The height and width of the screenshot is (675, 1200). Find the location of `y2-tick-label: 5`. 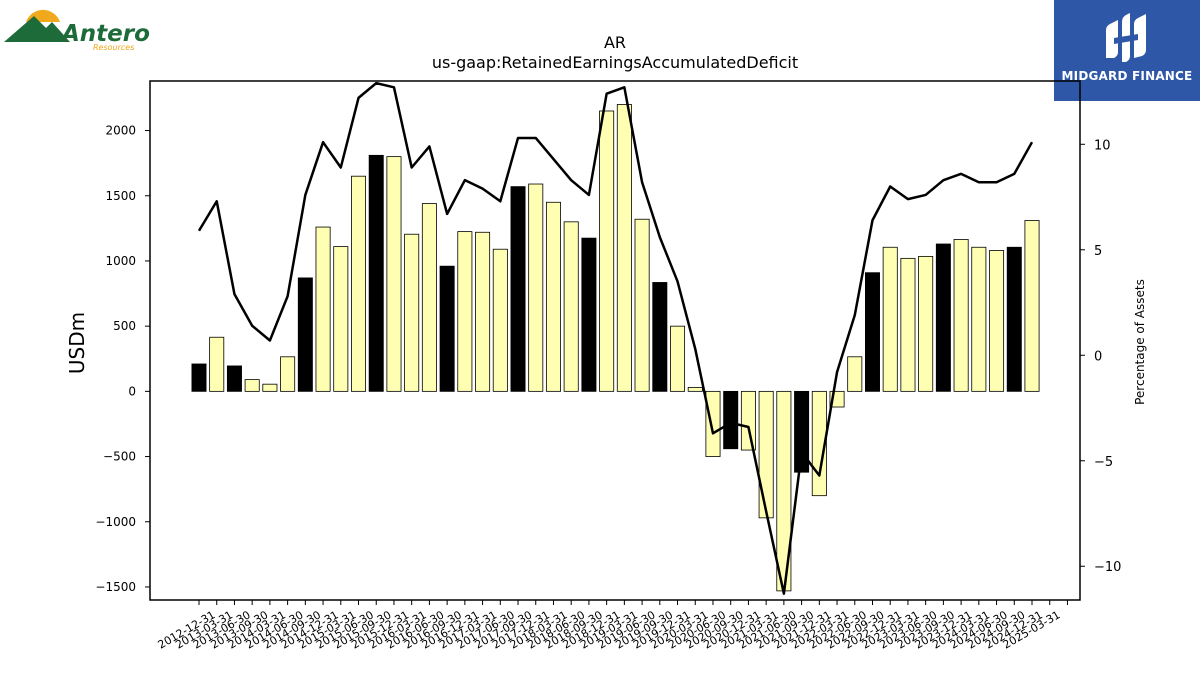

y2-tick-label: 5 is located at coordinates (1098, 251).